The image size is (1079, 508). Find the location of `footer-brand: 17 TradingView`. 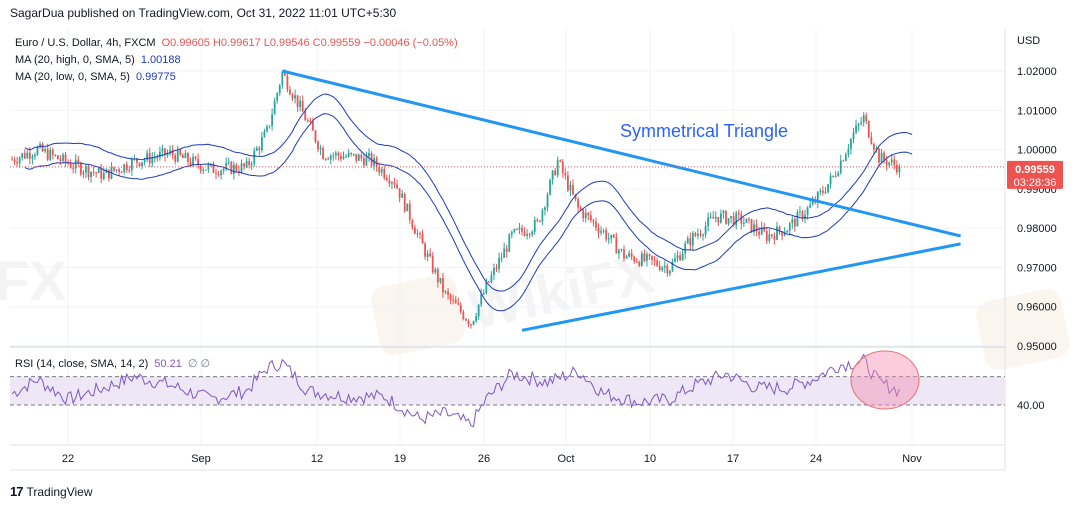

footer-brand: 17 TradingView is located at coordinates (51, 491).